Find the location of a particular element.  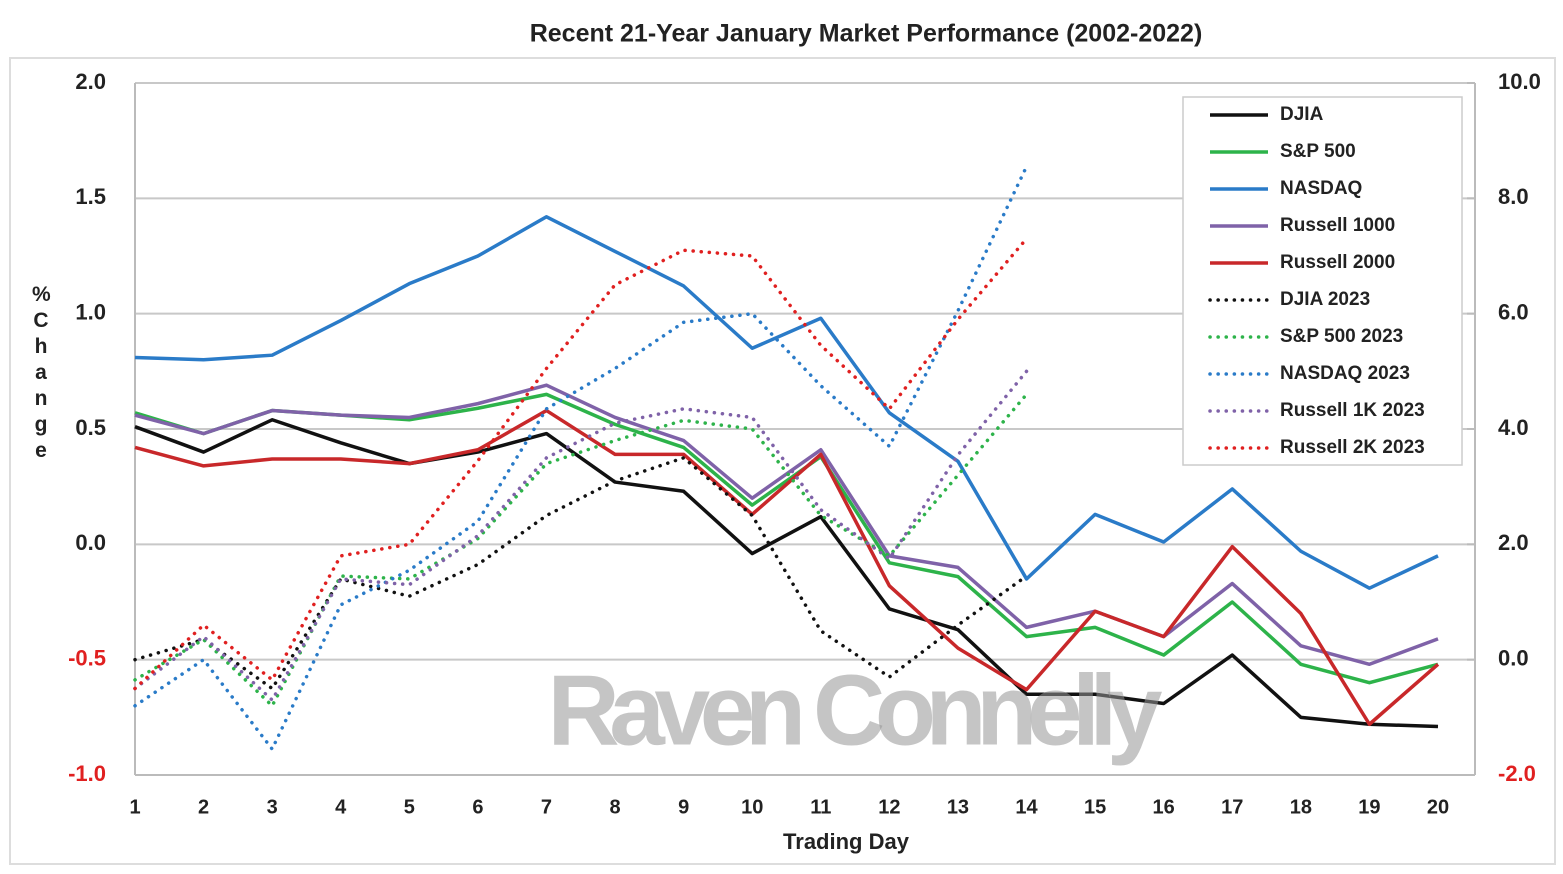

legend-label: DJIA 2023 is located at coordinates (1325, 299).